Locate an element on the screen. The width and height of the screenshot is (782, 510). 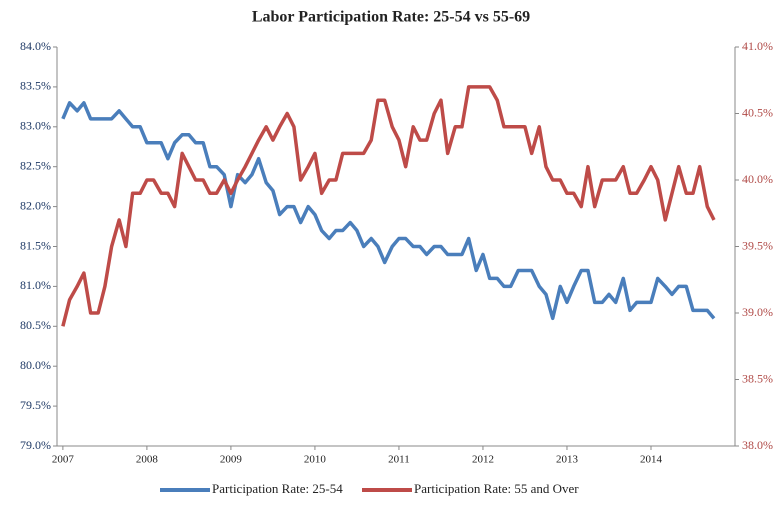
y2-tick-label: 40.5% is located at coordinates (757, 112).